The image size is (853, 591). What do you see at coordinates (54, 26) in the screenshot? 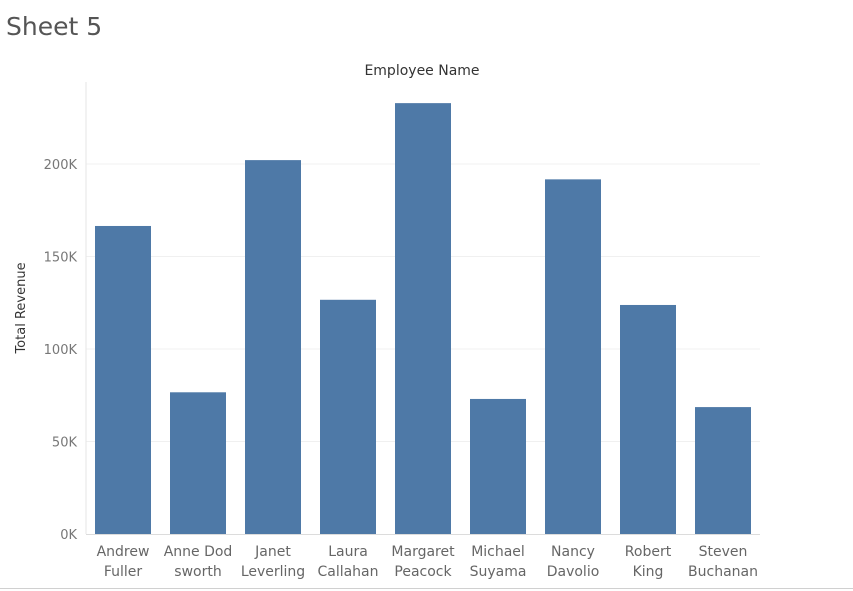
I see `sheet-title: Sheet 5` at bounding box center [54, 26].